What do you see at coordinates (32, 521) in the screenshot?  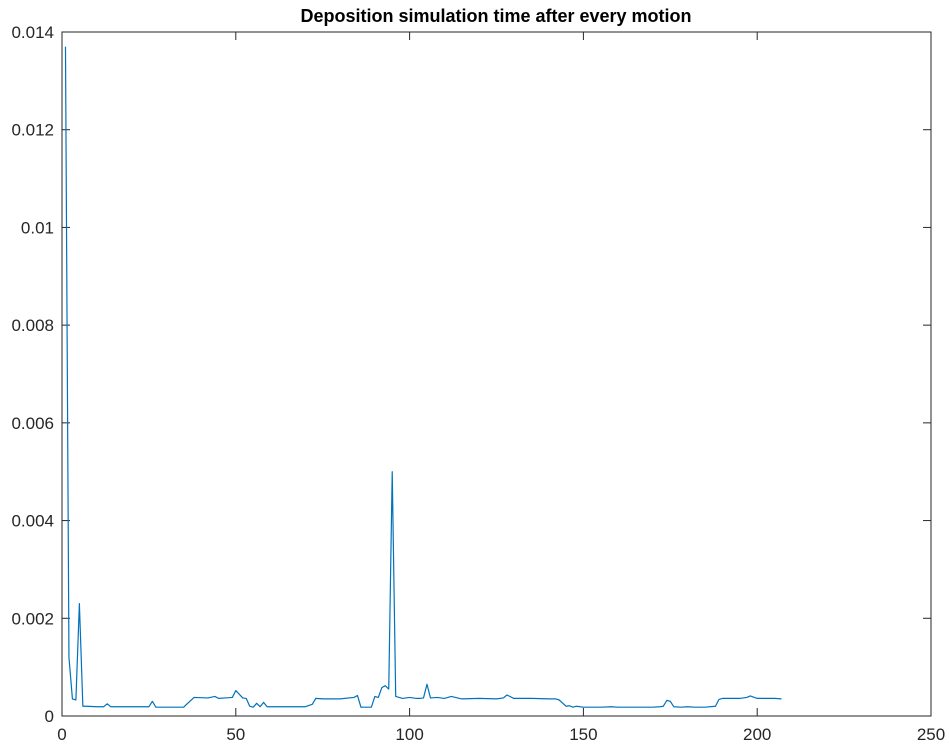 I see `y-tick-label: 0.004` at bounding box center [32, 521].